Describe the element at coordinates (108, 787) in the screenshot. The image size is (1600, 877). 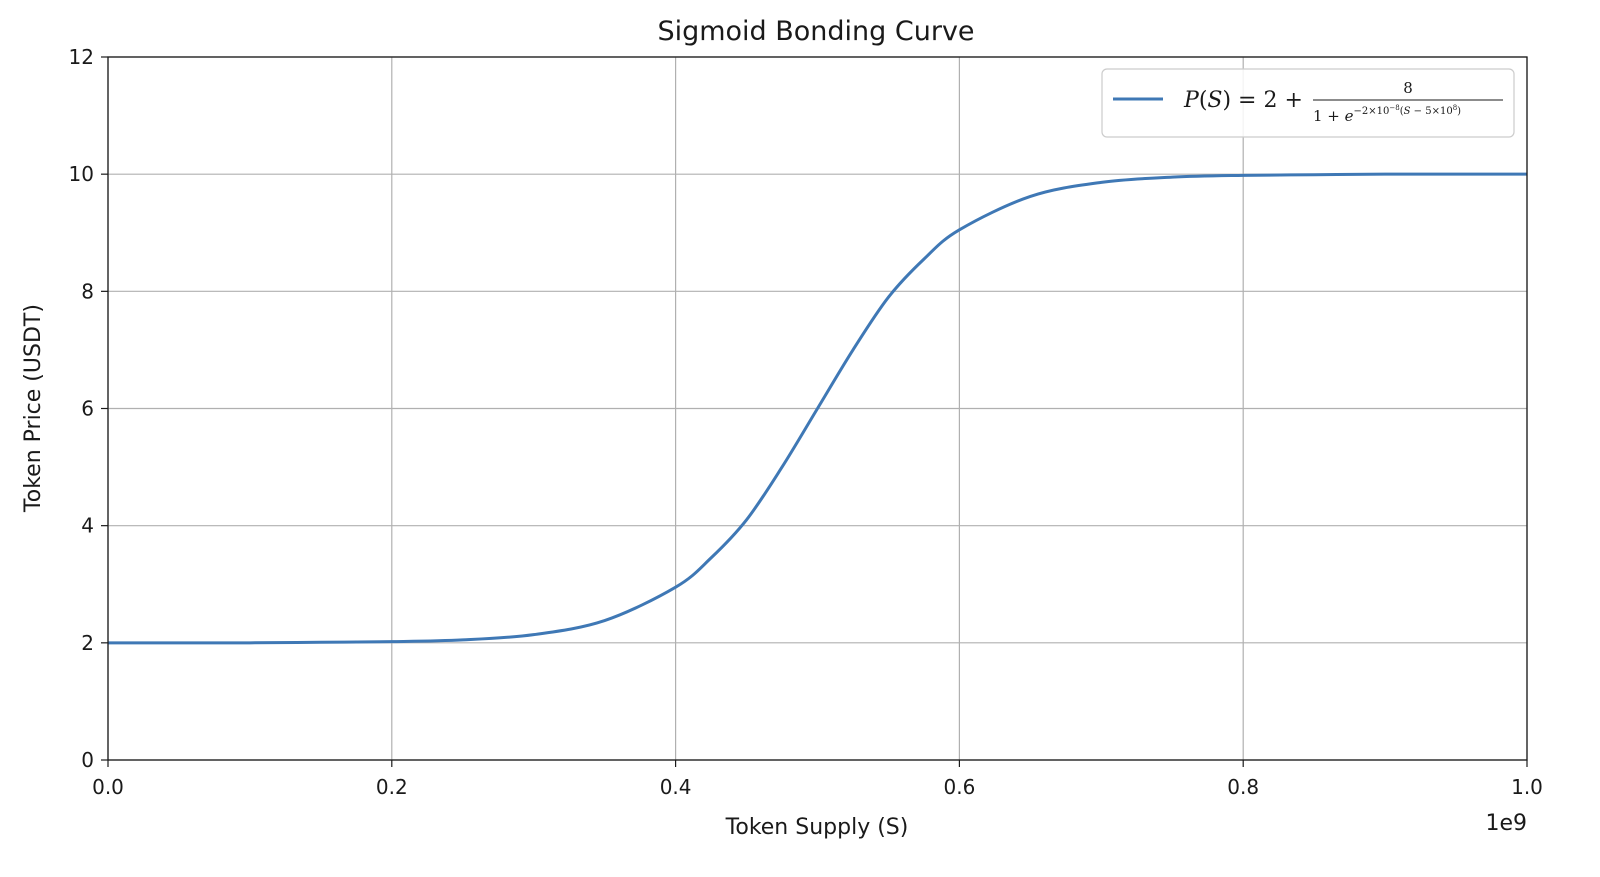
I see `x-tick-label: 0.0` at that location.